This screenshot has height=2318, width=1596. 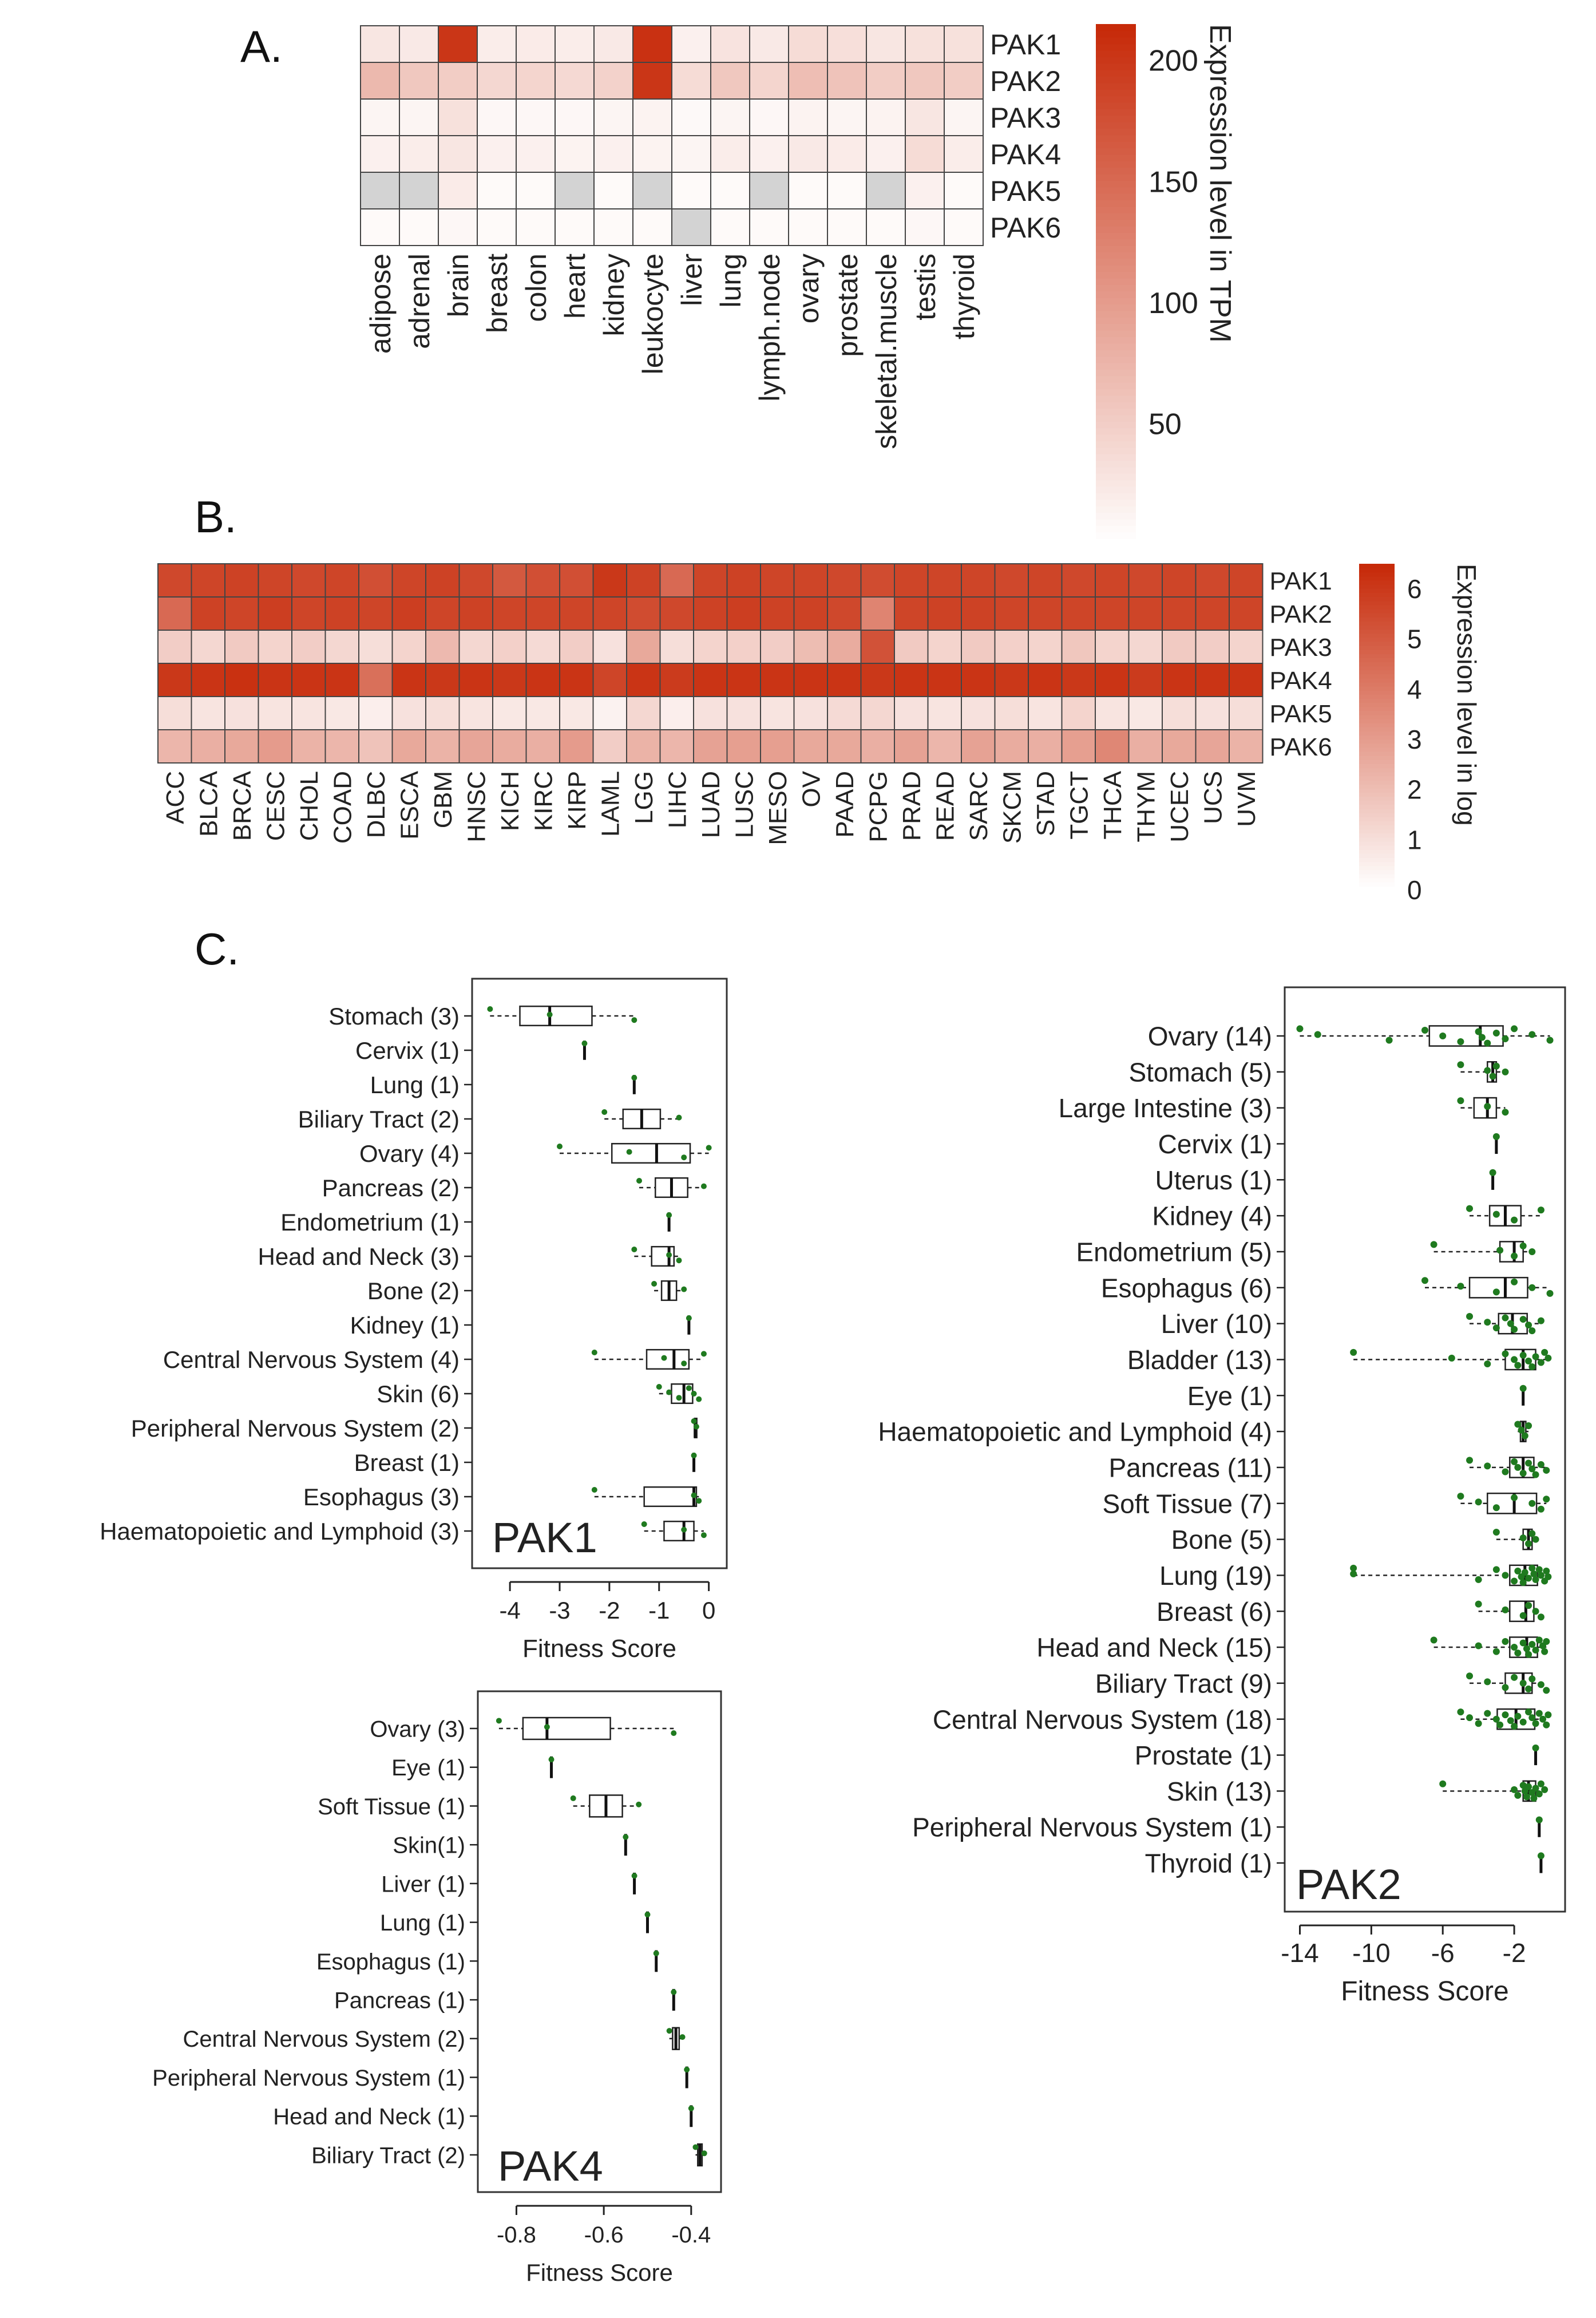 I want to click on heat-b-col-label: STAD, so click(x=1046, y=803).